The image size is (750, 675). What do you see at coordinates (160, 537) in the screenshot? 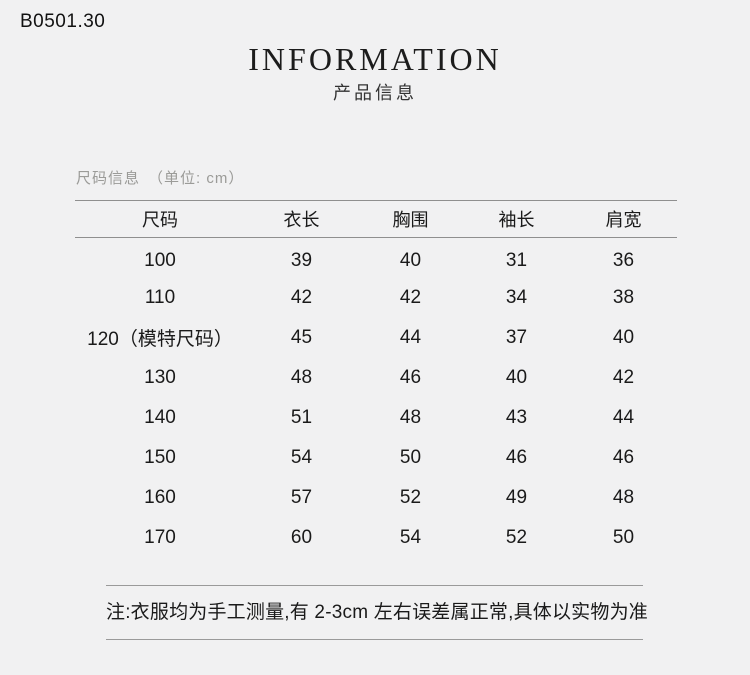
I see `table-cell: 170` at bounding box center [160, 537].